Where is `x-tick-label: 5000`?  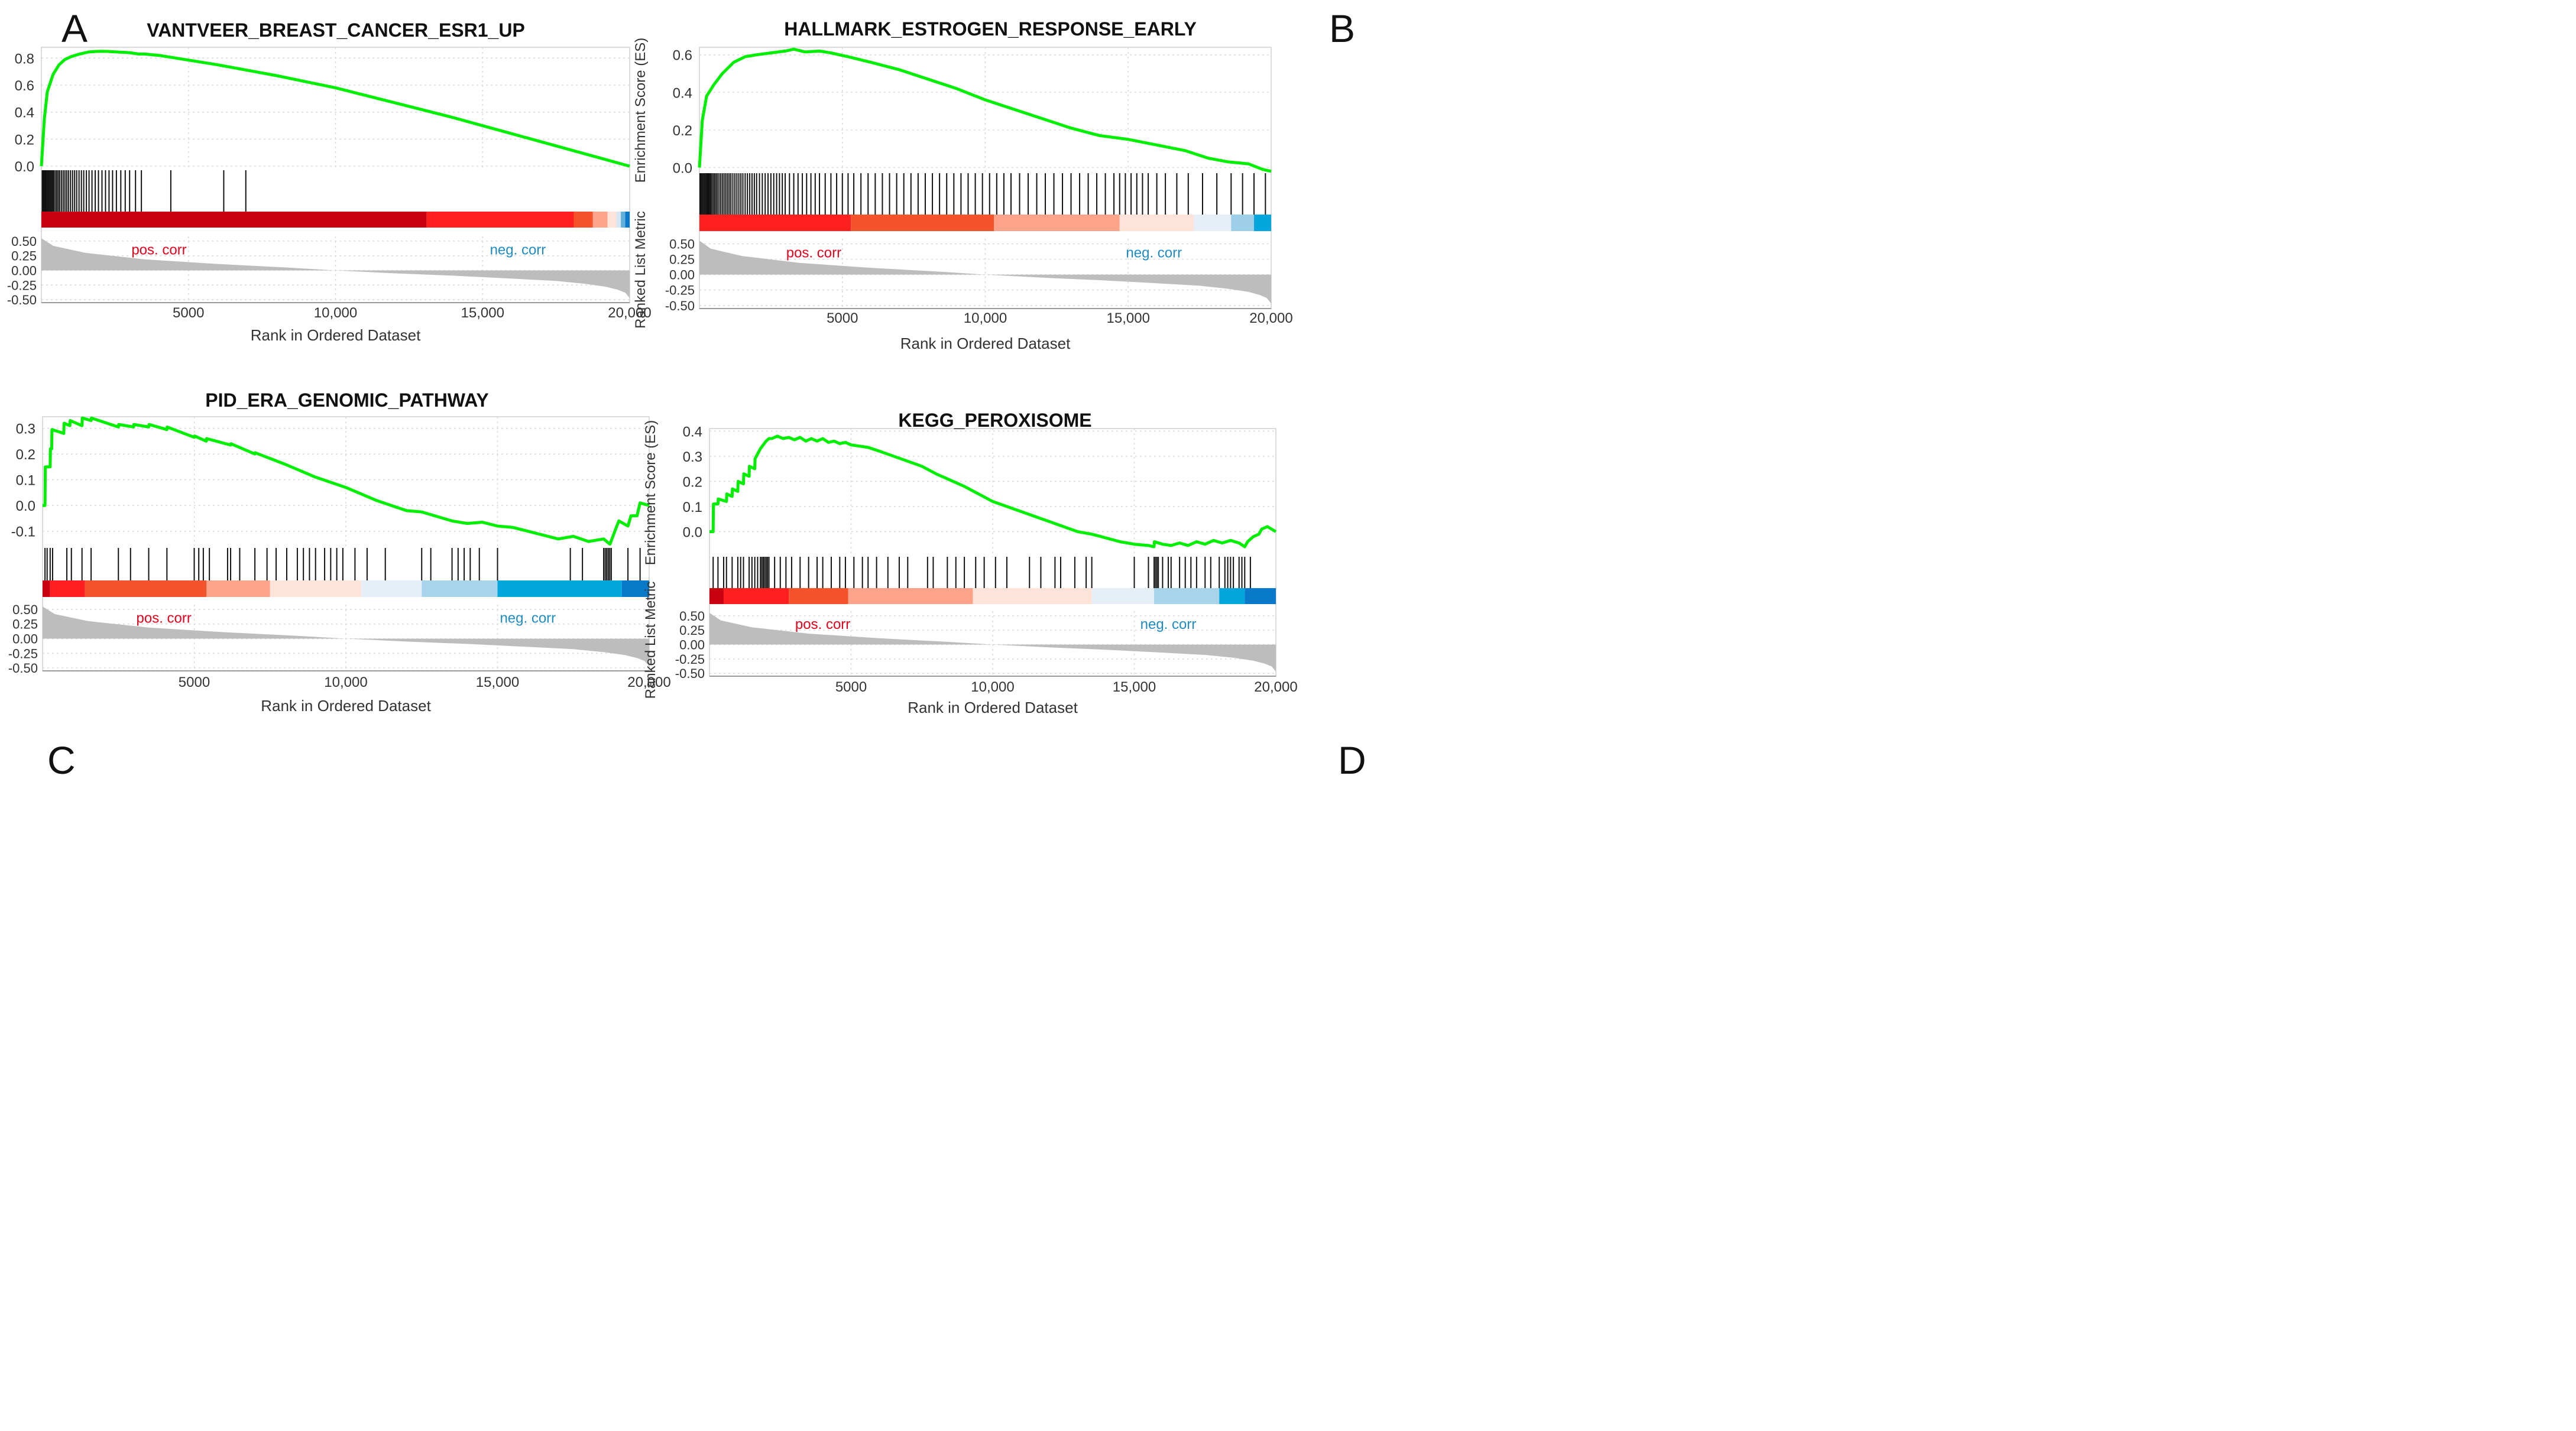
x-tick-label: 5000 is located at coordinates (851, 687).